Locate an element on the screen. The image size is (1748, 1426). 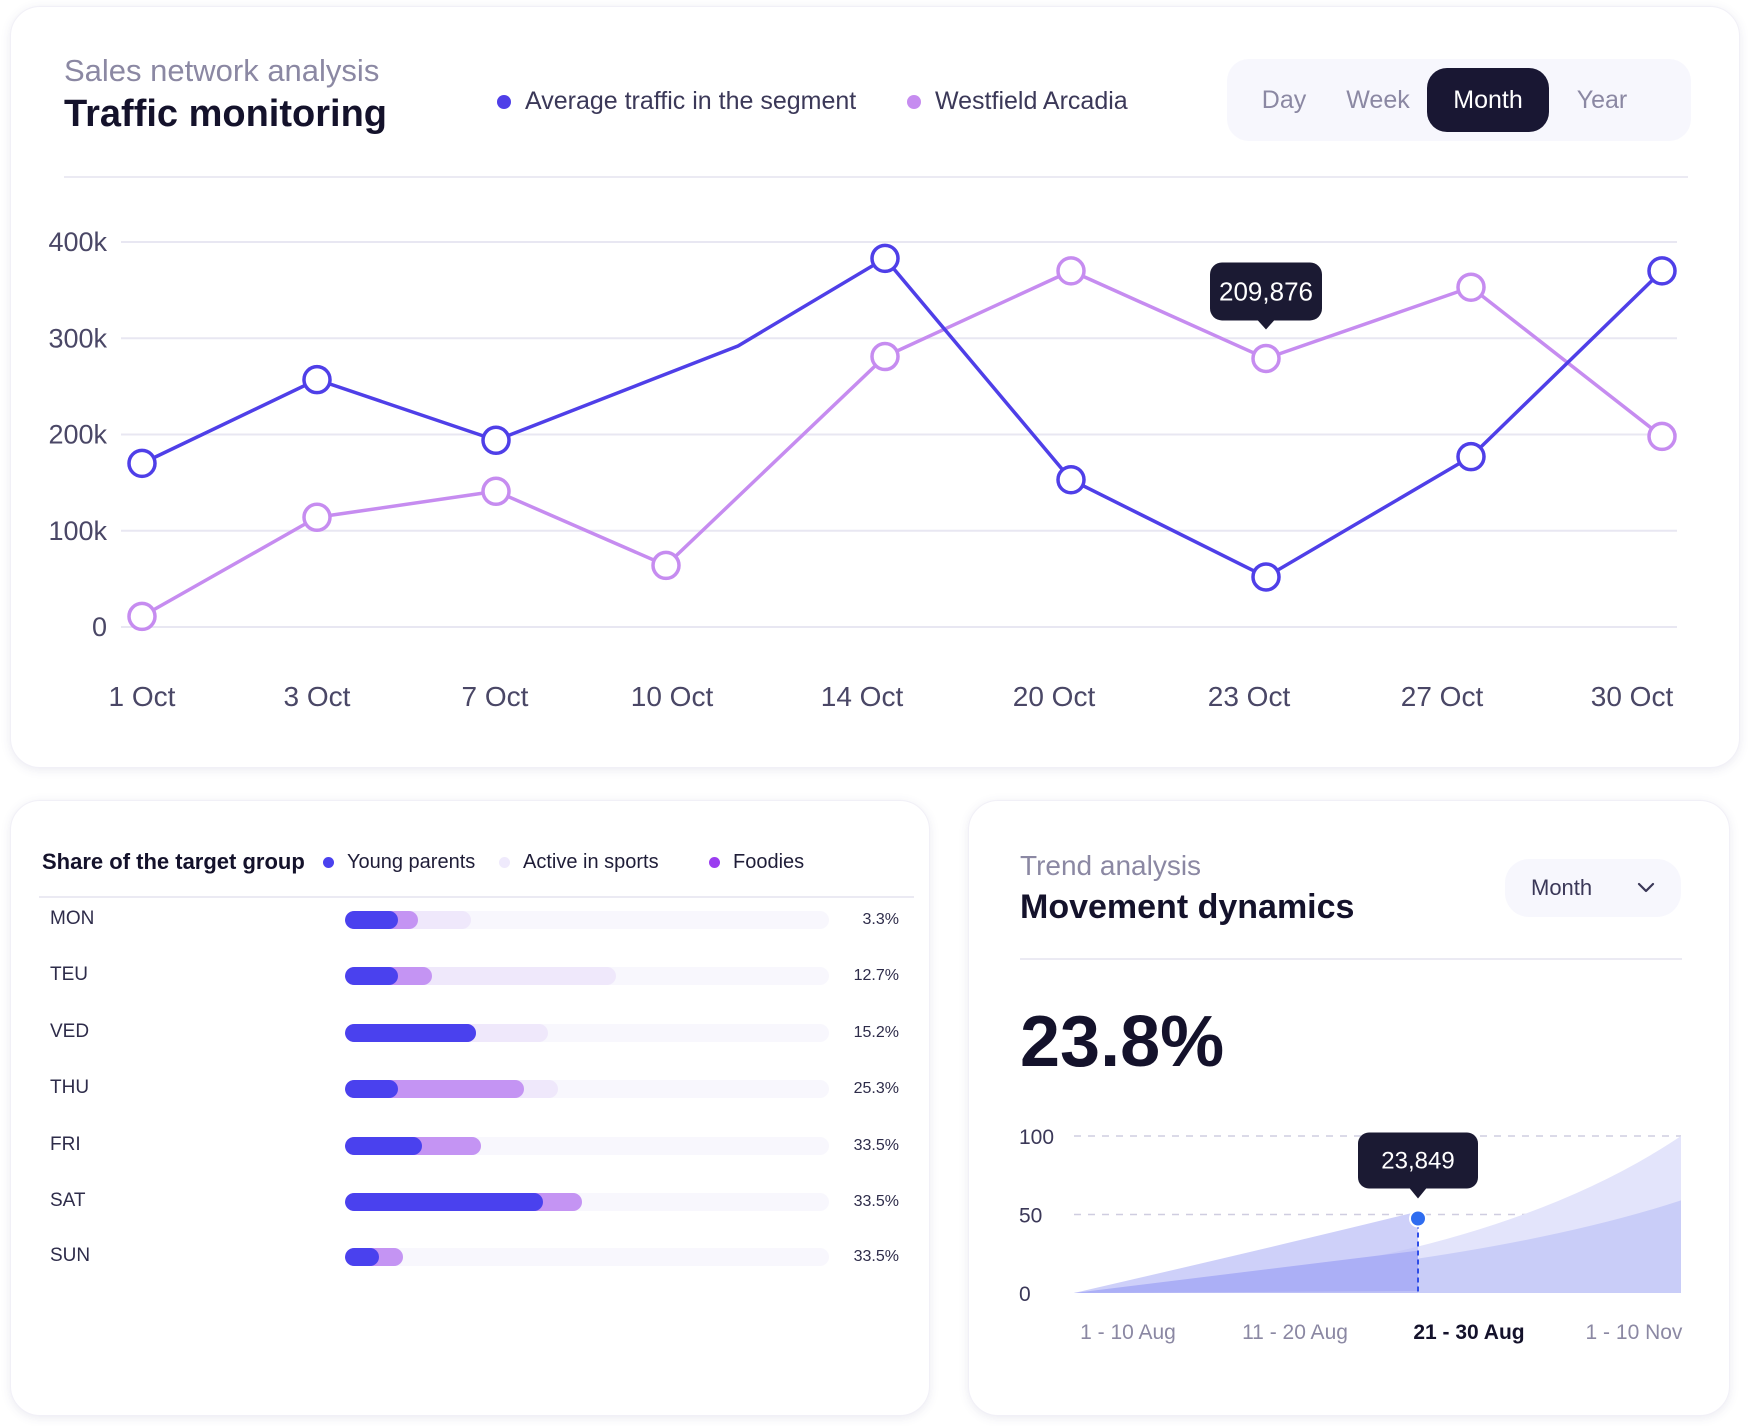
trend-big-value: 23.8% is located at coordinates (1122, 1042).